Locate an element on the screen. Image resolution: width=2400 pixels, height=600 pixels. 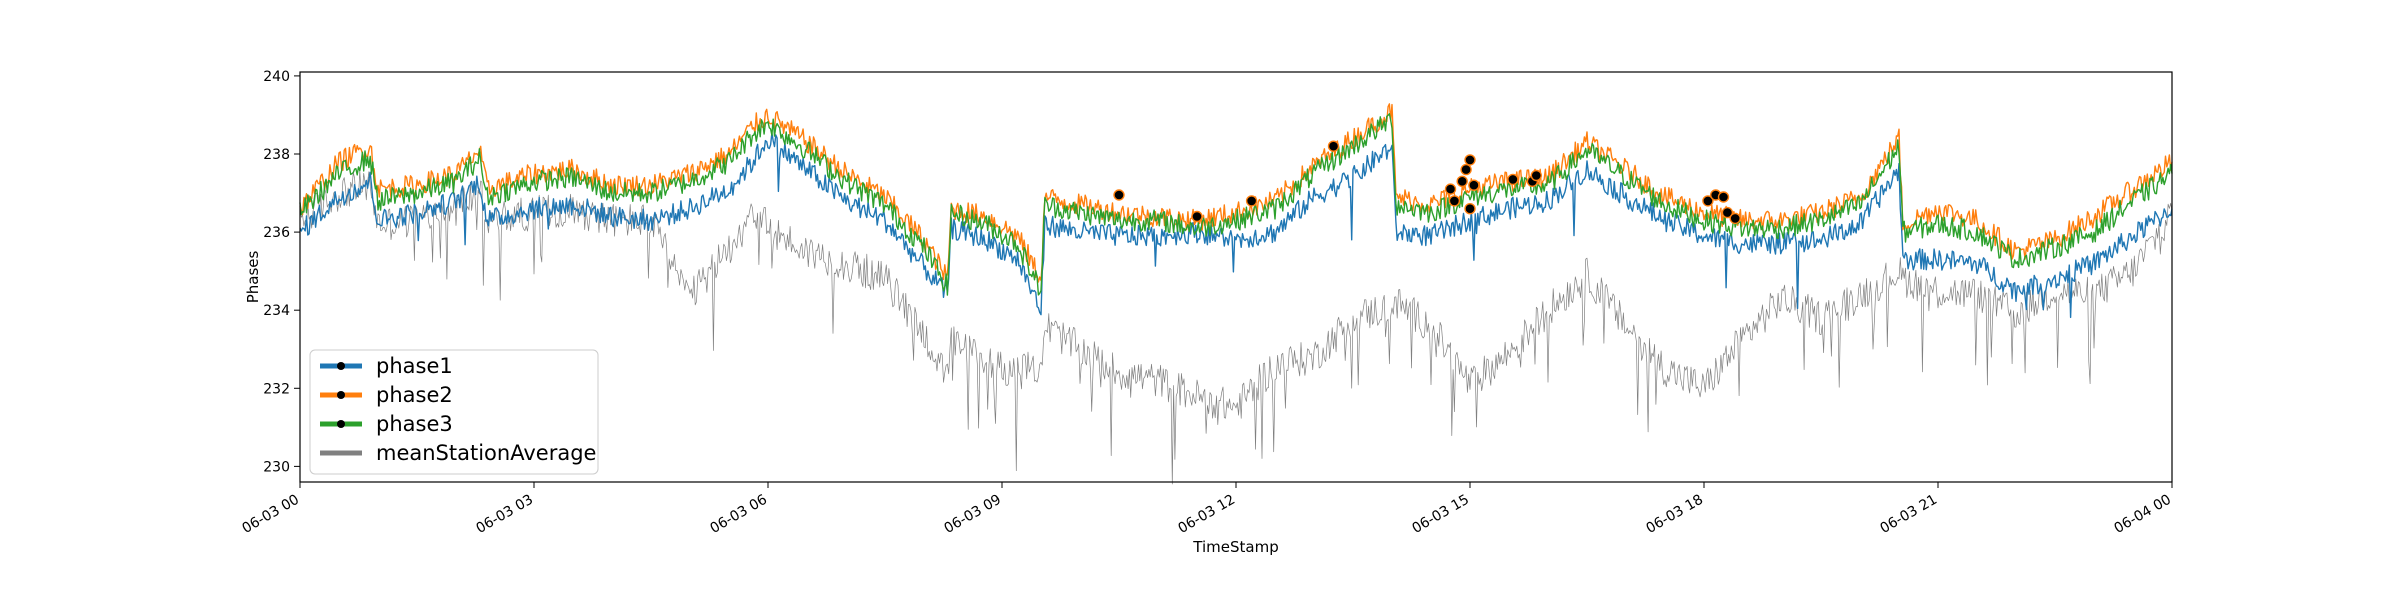
y-tick-label: 234 is located at coordinates (276, 311).